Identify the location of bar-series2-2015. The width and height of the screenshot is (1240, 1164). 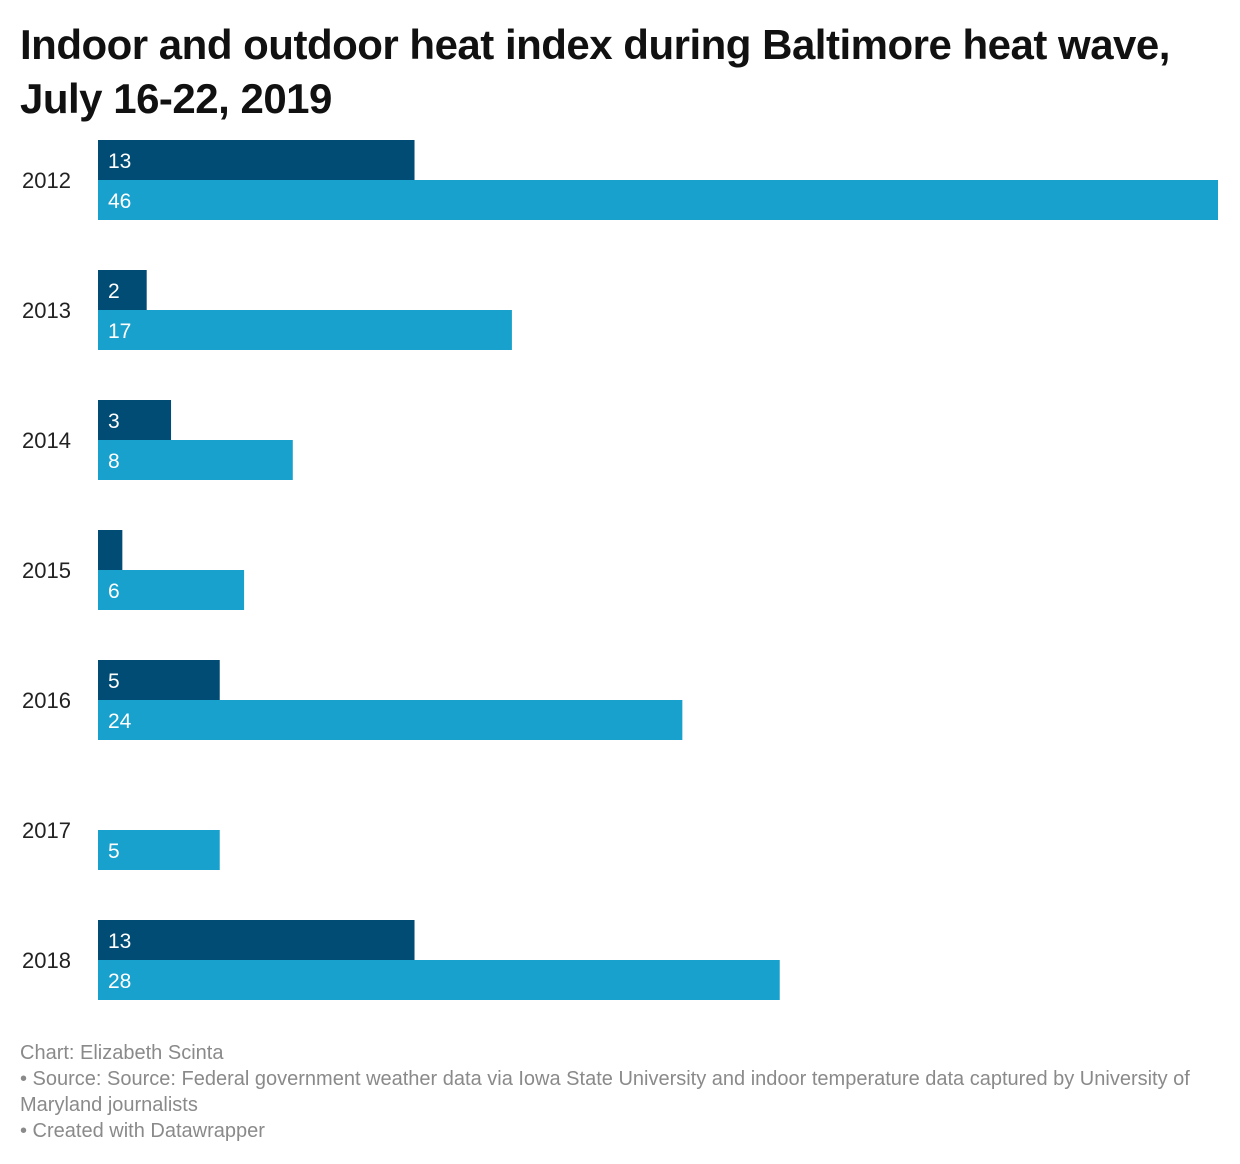
(171, 590).